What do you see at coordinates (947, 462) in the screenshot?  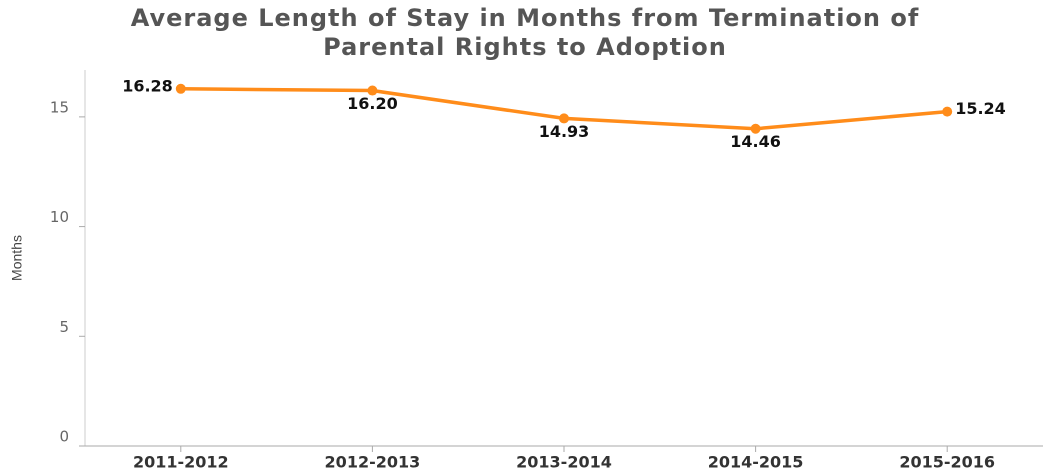 I see `x-tick-label: 2015-2016` at bounding box center [947, 462].